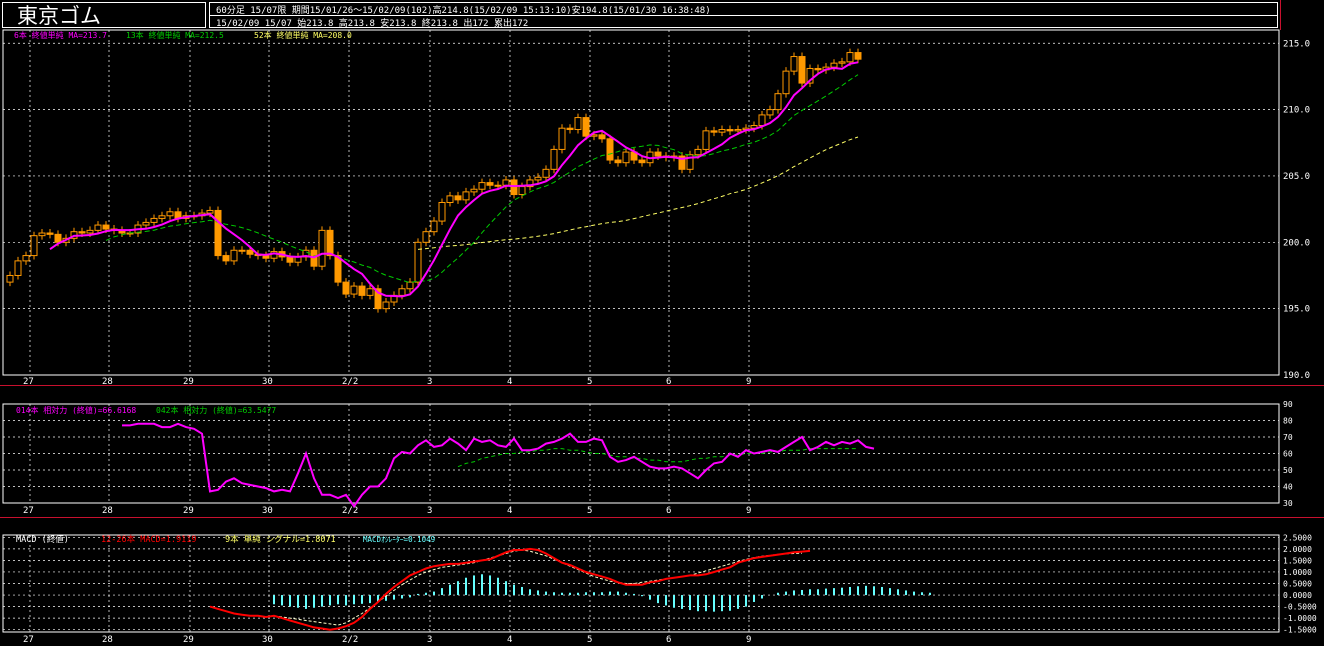 The image size is (1324, 646). What do you see at coordinates (1296, 376) in the screenshot?
I see `y-tick-label: 190.0` at bounding box center [1296, 376].